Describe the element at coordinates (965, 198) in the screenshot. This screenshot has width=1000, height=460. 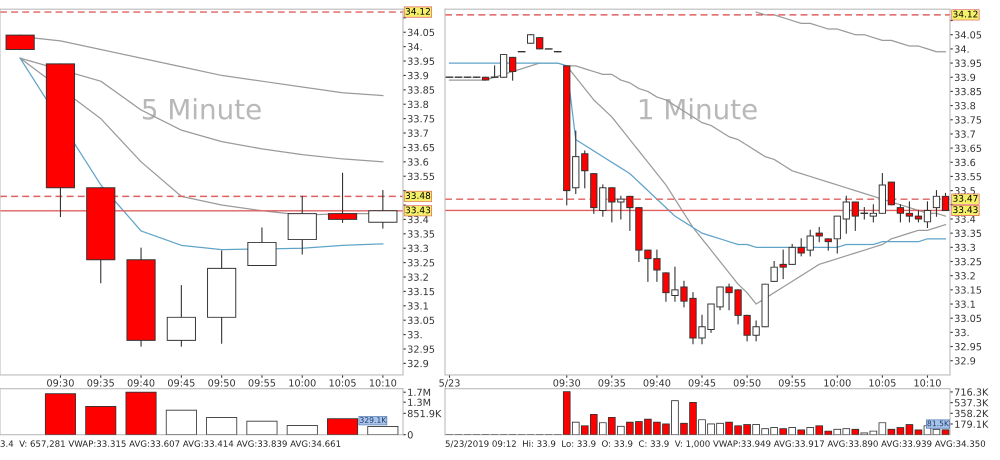
I see `ref-line-label: 33.47` at that location.